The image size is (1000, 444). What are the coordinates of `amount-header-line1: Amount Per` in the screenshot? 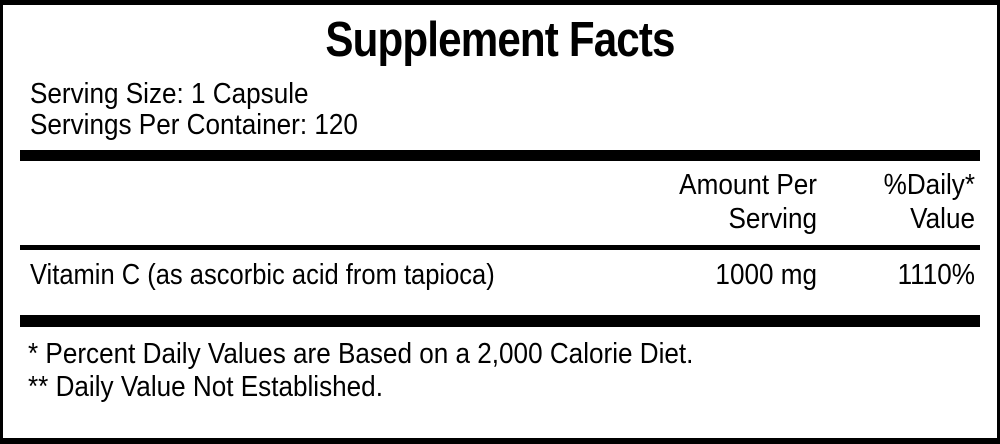 It's located at (748, 185).